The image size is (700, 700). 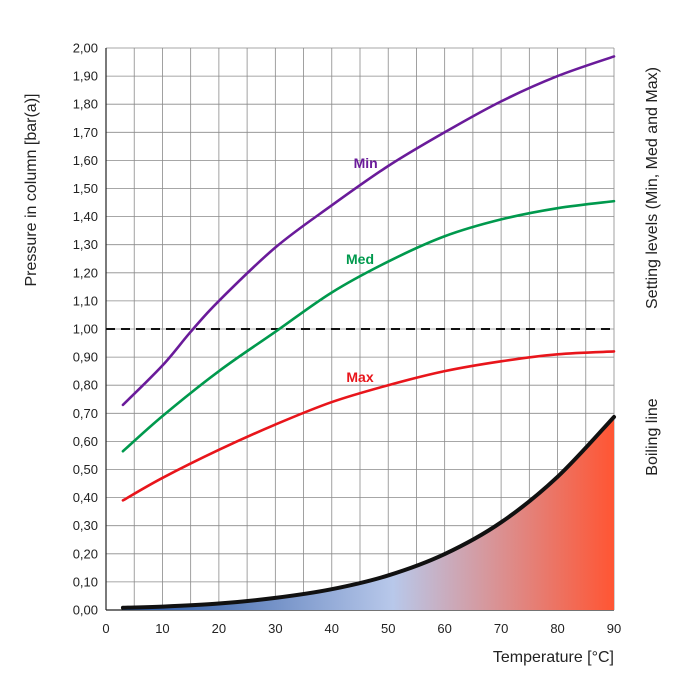 I want to click on x-tick-label: 40, so click(x=332, y=628).